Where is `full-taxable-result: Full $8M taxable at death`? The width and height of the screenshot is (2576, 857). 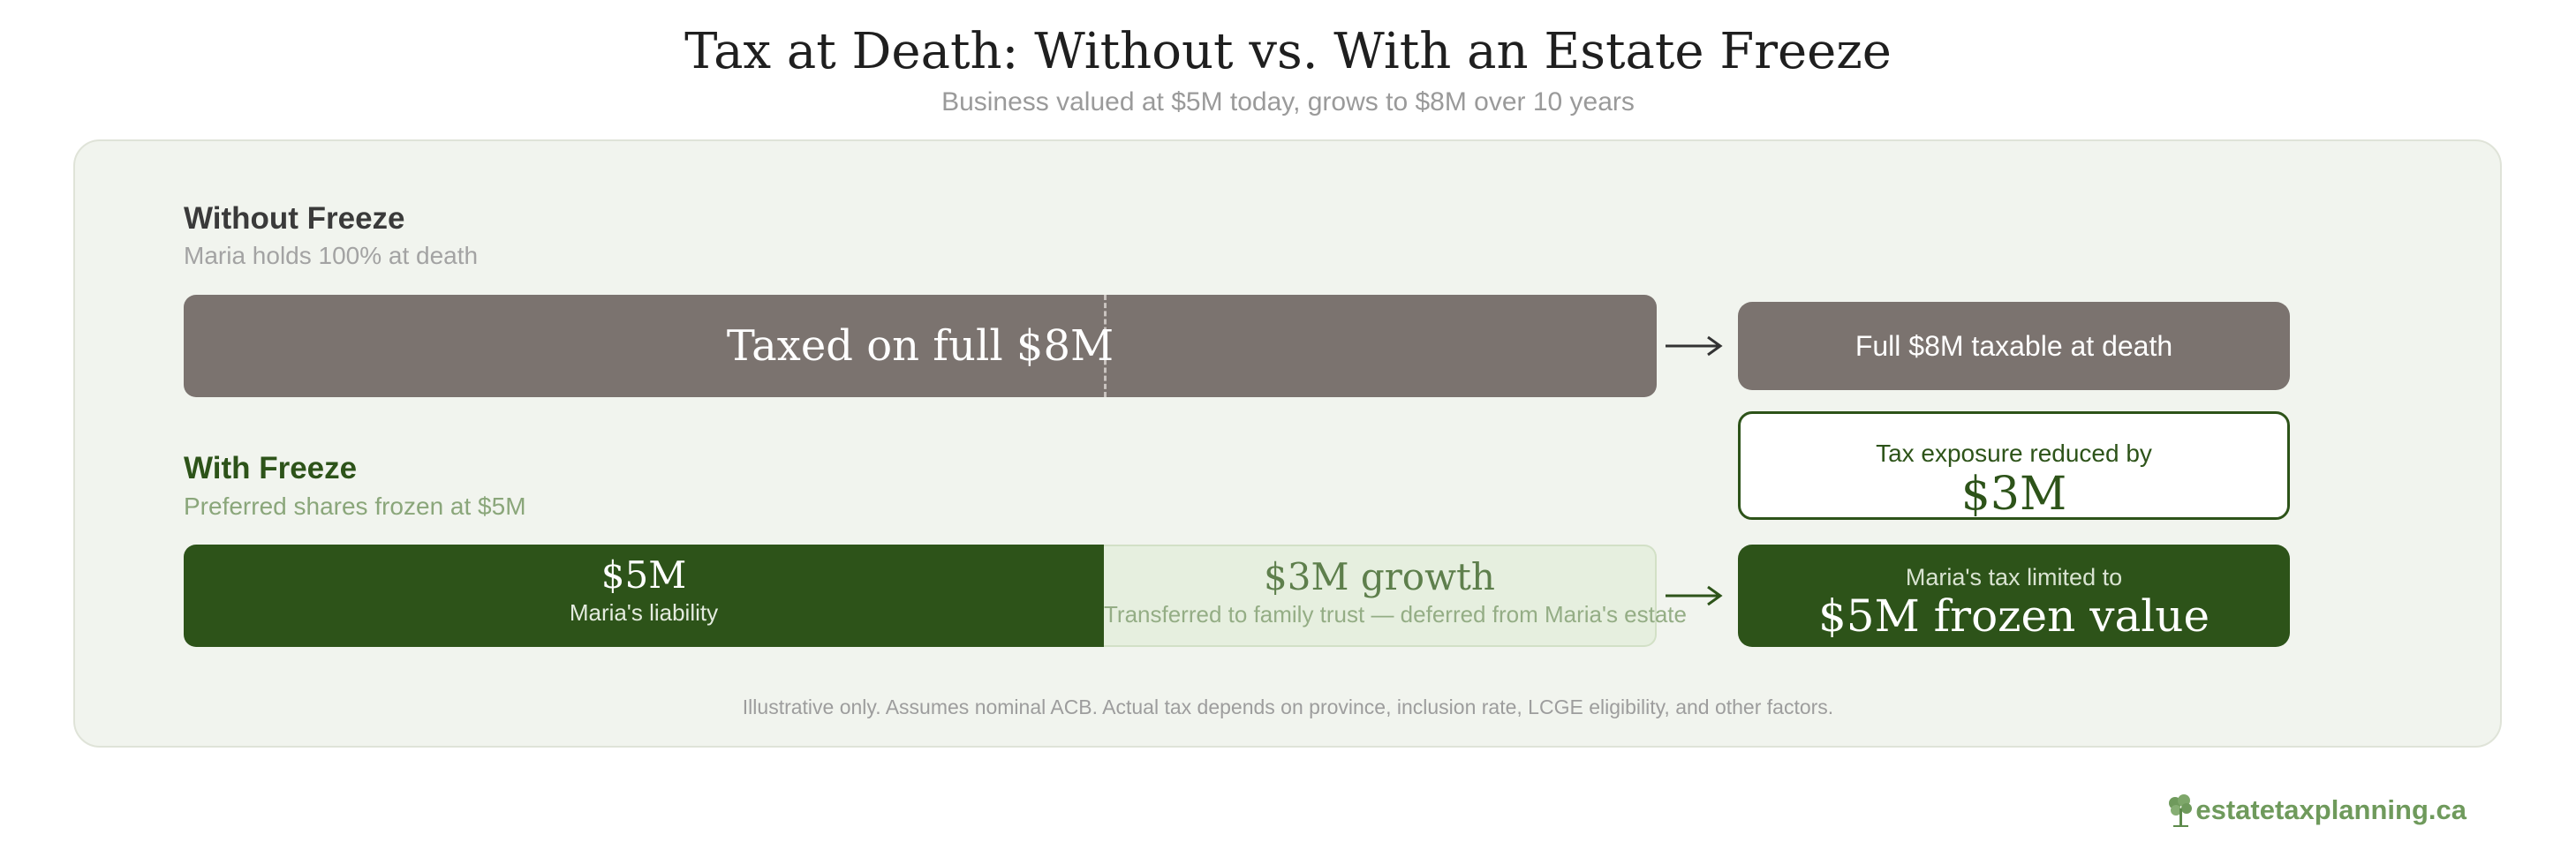
full-taxable-result: Full $8M taxable at death is located at coordinates (2014, 346).